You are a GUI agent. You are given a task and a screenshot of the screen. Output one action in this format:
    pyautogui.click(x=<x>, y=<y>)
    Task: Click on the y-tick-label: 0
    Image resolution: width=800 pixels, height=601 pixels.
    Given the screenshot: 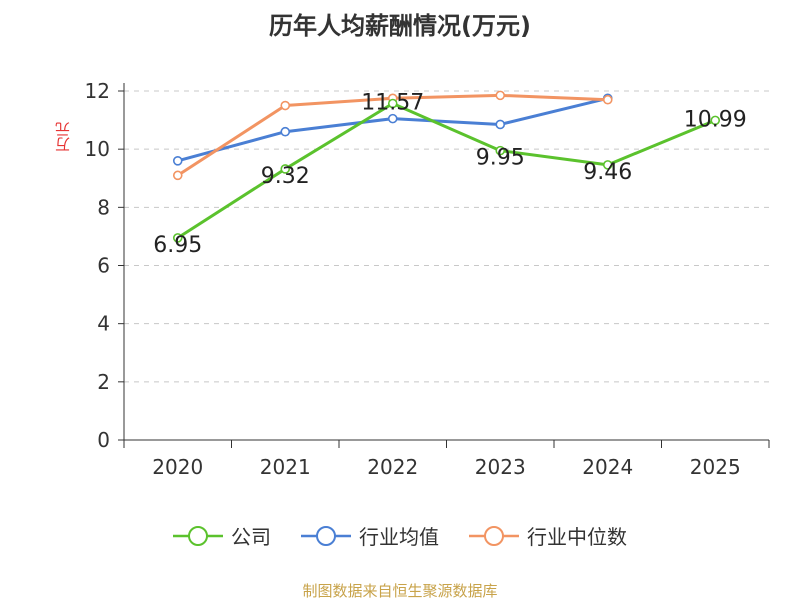 What is the action you would take?
    pyautogui.click(x=103, y=440)
    